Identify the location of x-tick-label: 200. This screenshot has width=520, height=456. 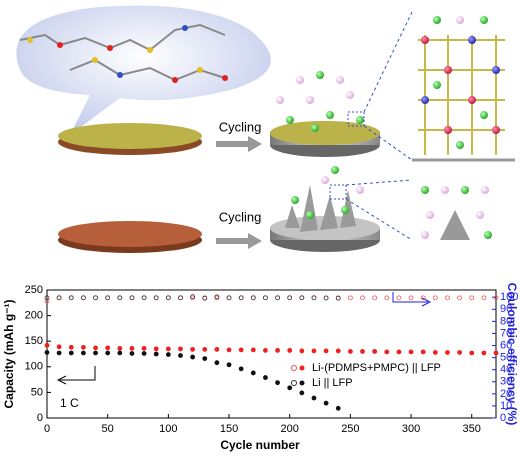
(290, 429).